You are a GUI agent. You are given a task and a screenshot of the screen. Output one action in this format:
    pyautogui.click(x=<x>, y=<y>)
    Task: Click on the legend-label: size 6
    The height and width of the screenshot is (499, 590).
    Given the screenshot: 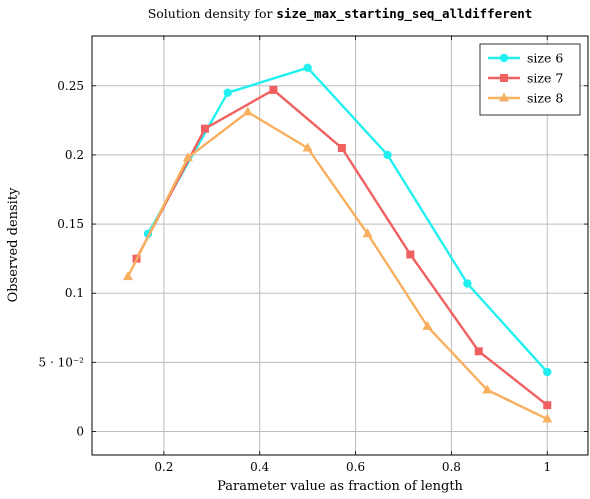 What is the action you would take?
    pyautogui.click(x=545, y=58)
    